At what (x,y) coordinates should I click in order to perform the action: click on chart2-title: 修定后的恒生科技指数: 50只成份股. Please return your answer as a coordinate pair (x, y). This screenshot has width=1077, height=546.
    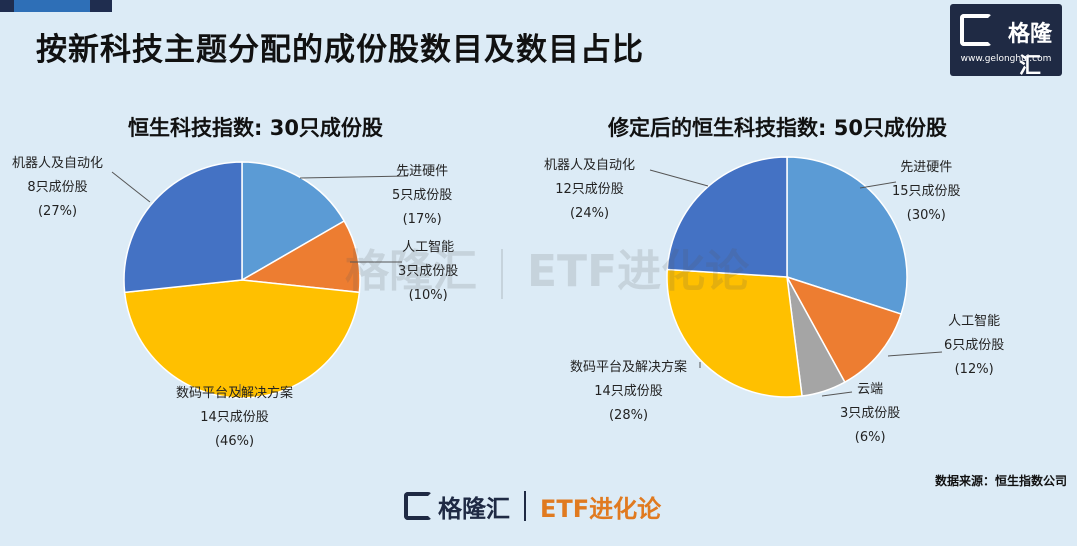
    Looking at the image, I should click on (777, 128).